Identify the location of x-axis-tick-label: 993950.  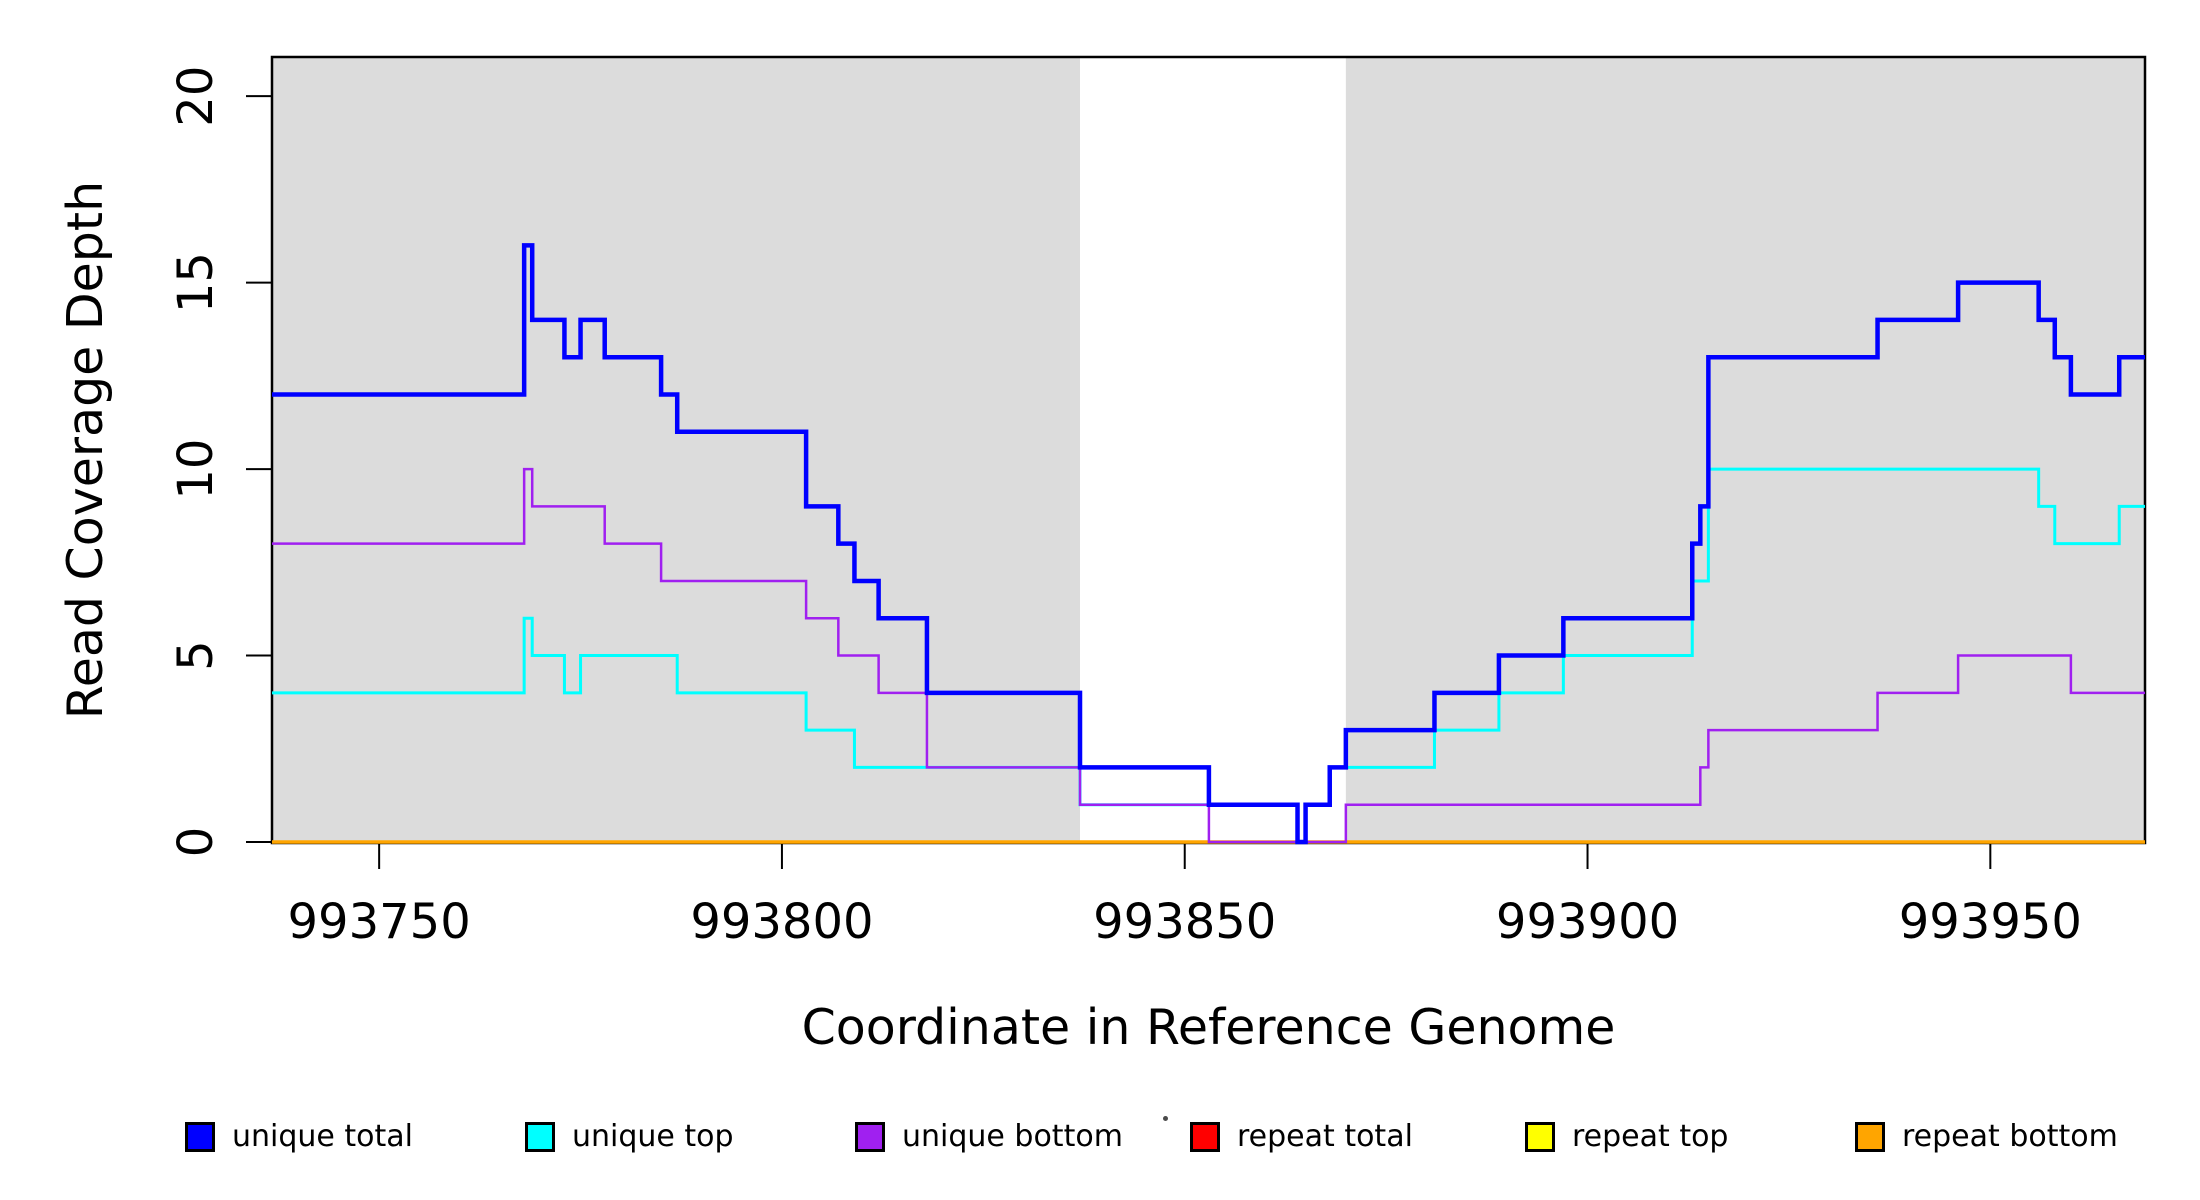
(1990, 922).